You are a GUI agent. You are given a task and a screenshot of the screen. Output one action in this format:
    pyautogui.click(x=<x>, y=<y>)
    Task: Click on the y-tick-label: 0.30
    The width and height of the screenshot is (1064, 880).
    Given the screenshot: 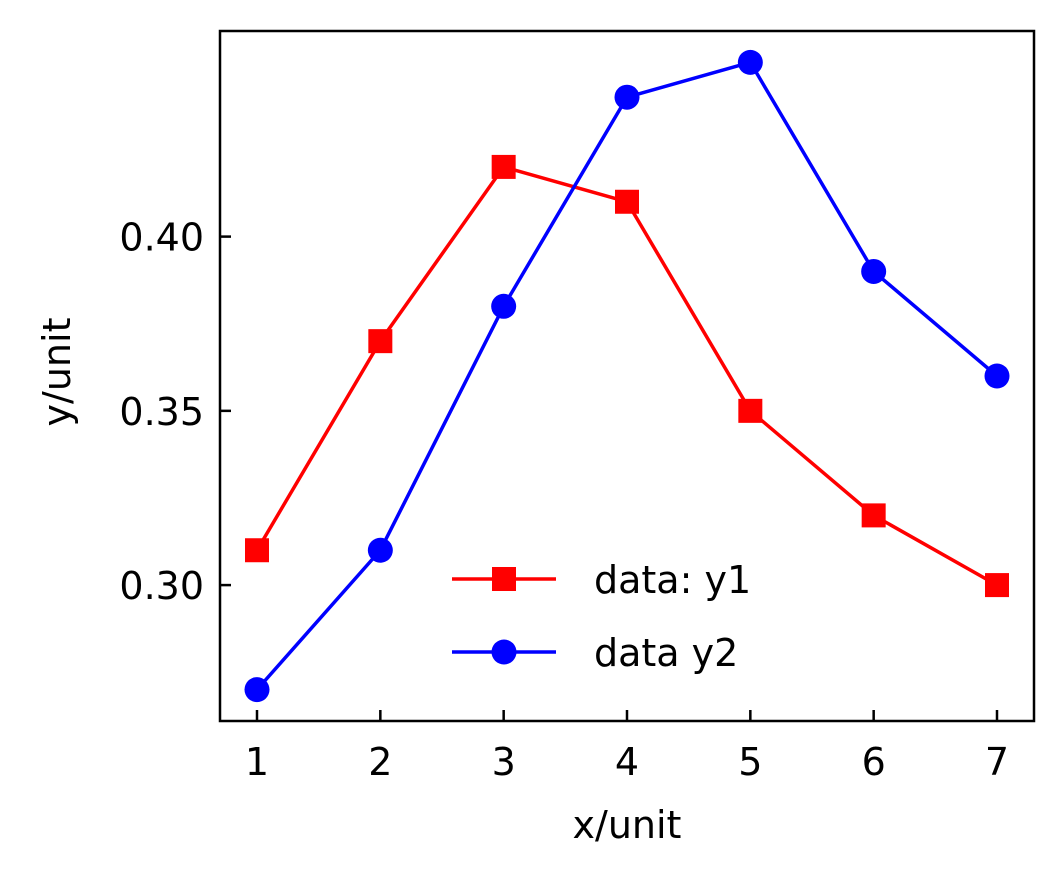 What is the action you would take?
    pyautogui.click(x=161, y=586)
    